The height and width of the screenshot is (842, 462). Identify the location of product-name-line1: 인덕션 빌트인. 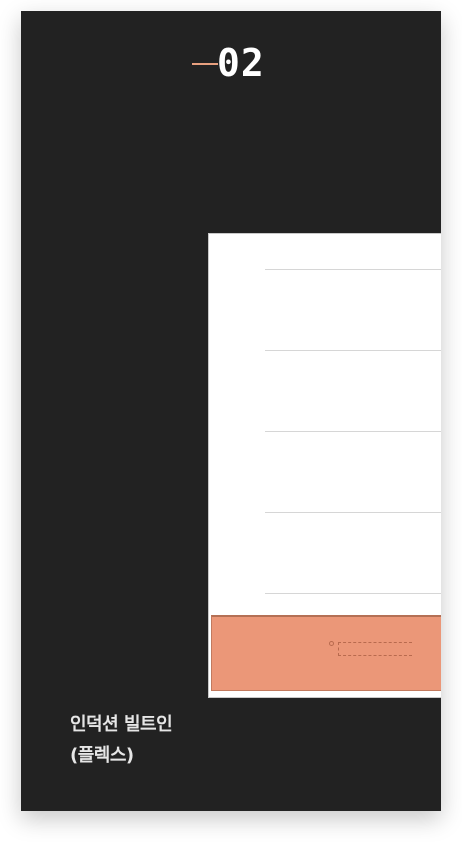
(121, 724).